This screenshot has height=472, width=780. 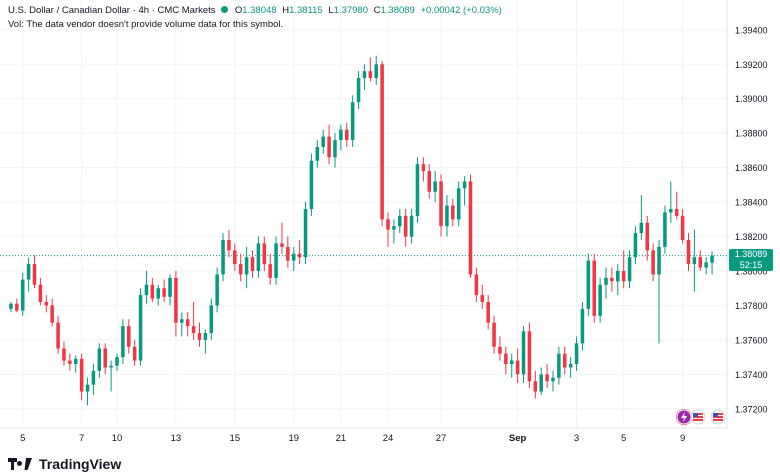 I want to click on change-value: +0.00042 (+0.03%), so click(x=461, y=10).